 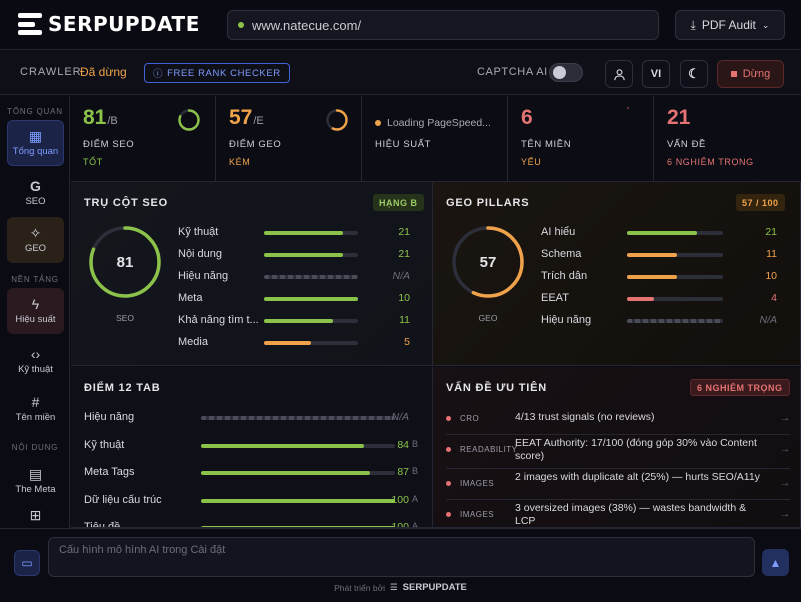 I want to click on sidebar-item-label: GEO, so click(x=35, y=248).